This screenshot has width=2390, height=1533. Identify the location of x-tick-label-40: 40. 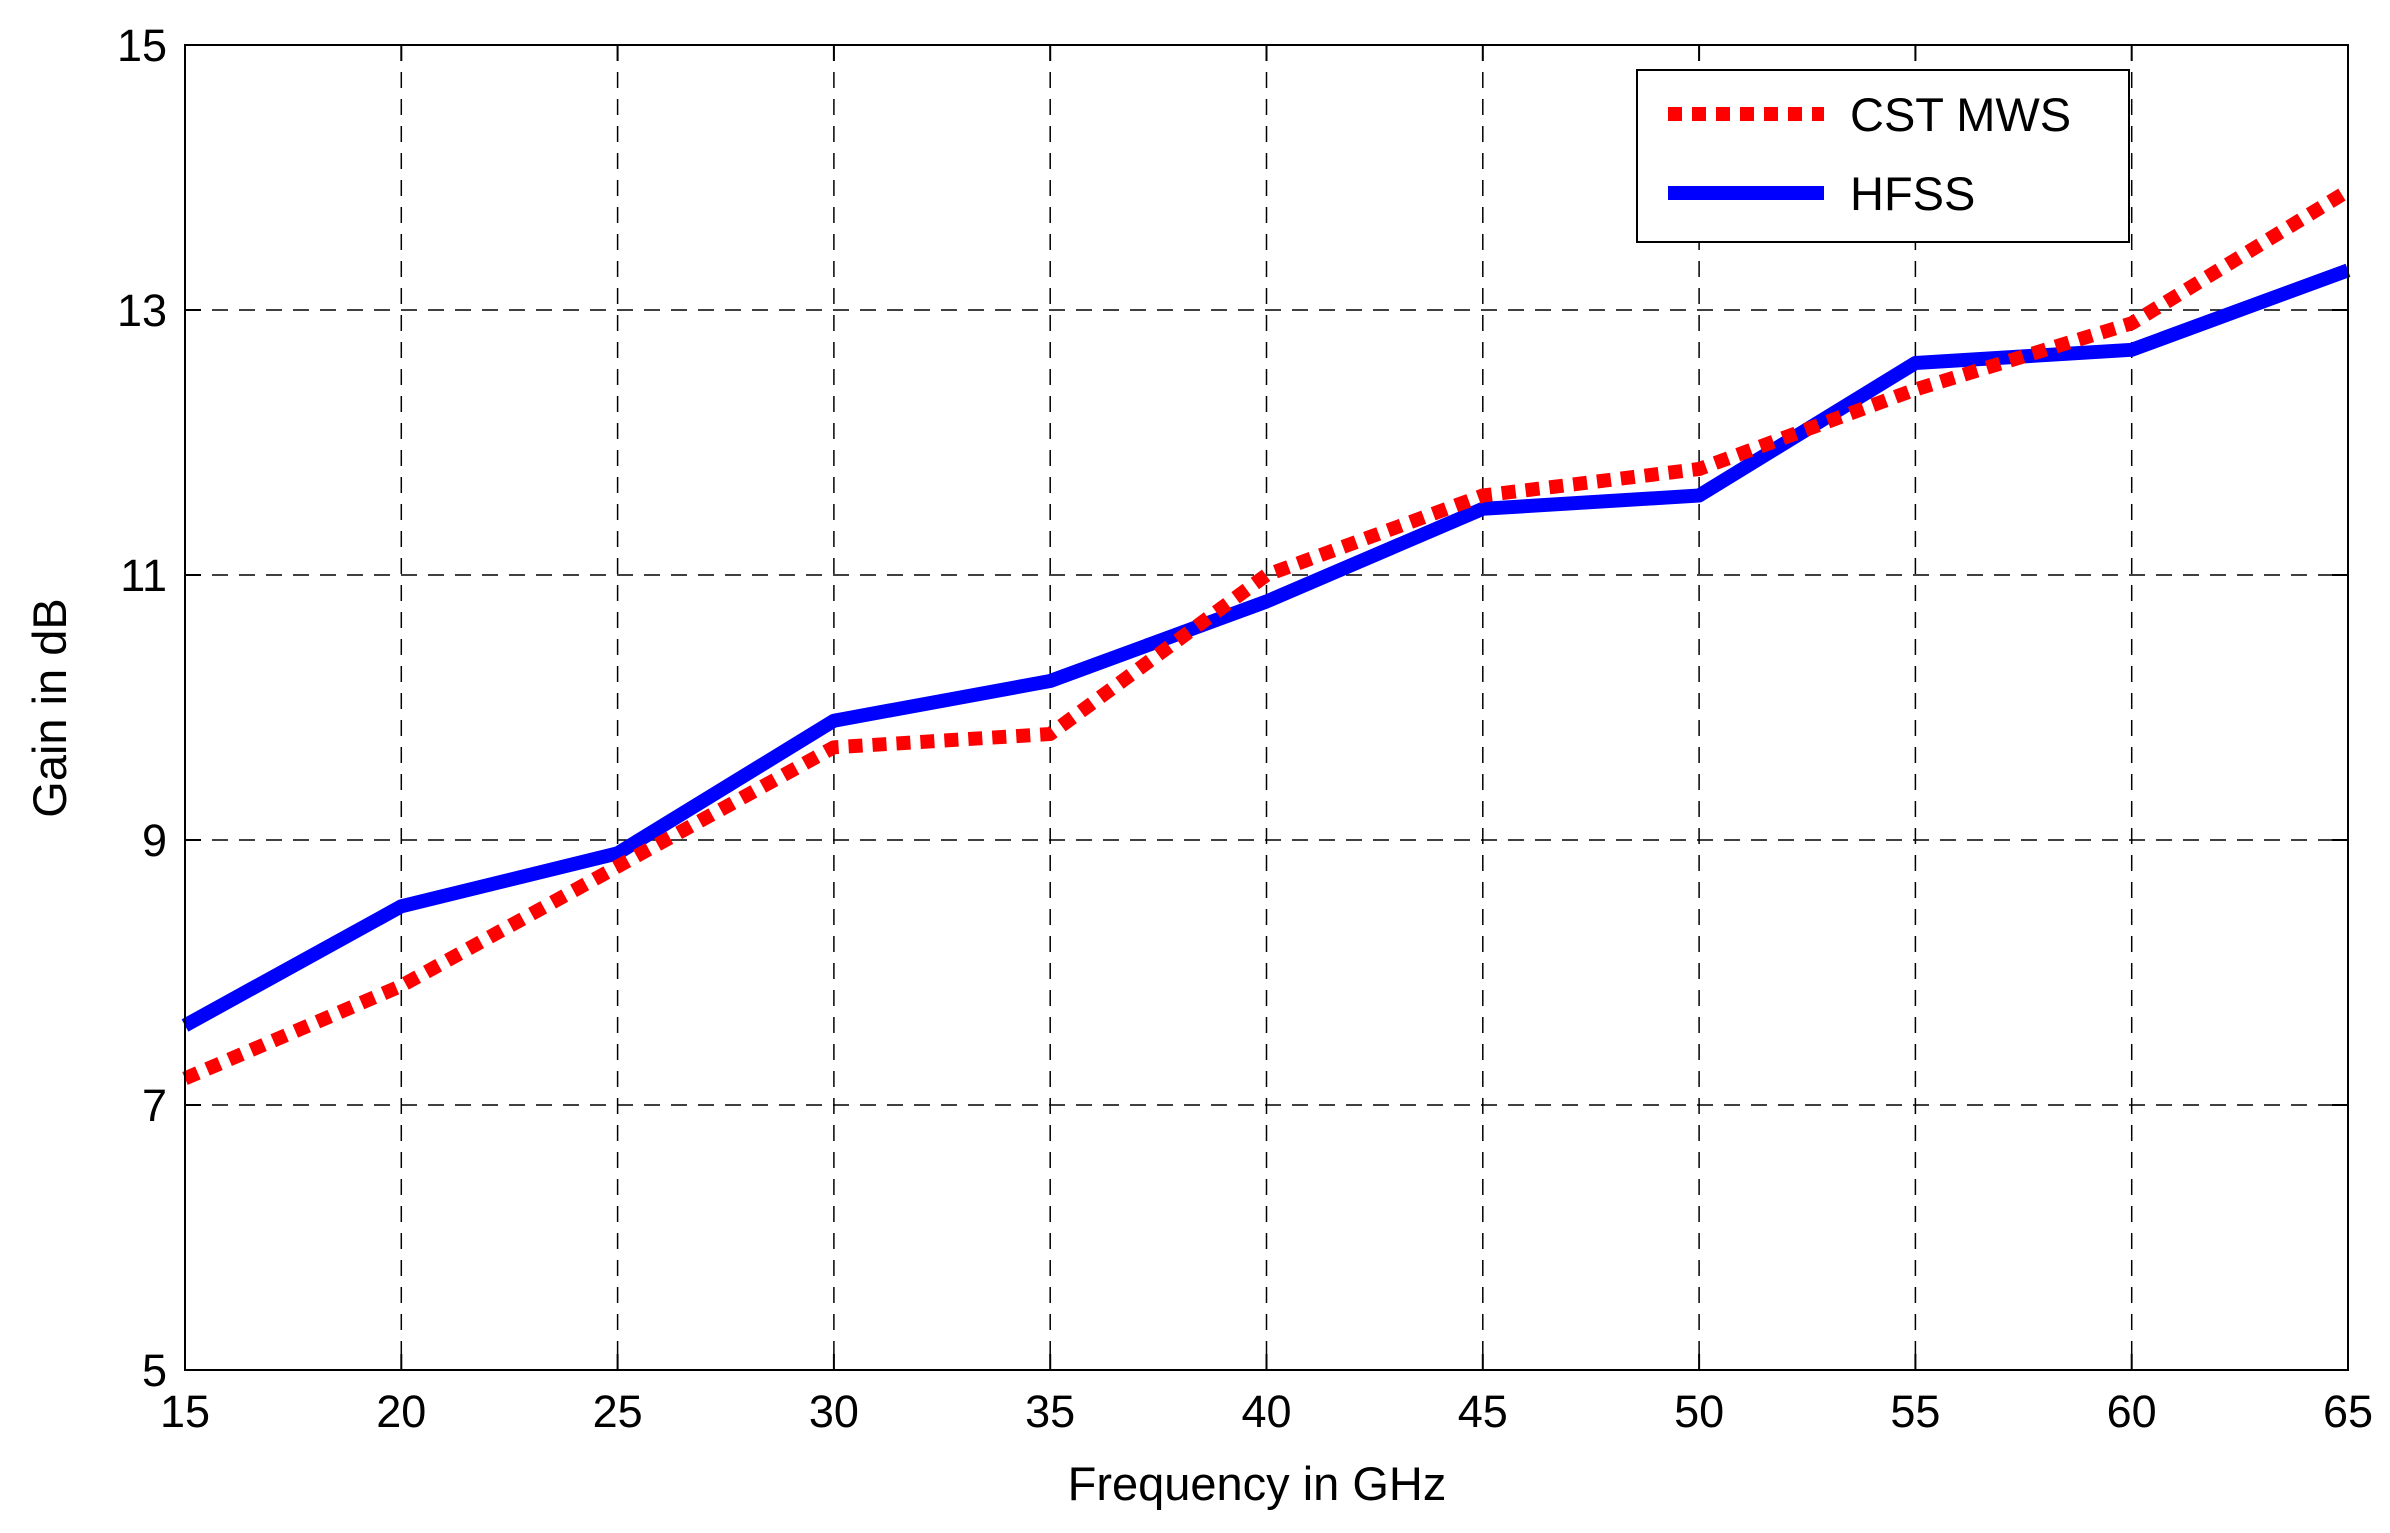
(1266, 1411).